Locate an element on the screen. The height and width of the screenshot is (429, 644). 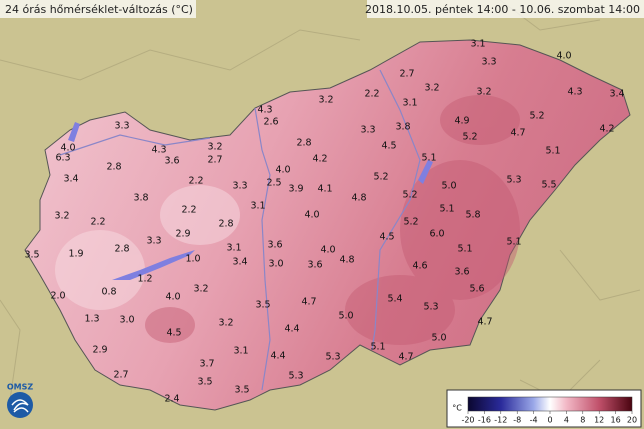
title-box is located at coordinates (98, 9).